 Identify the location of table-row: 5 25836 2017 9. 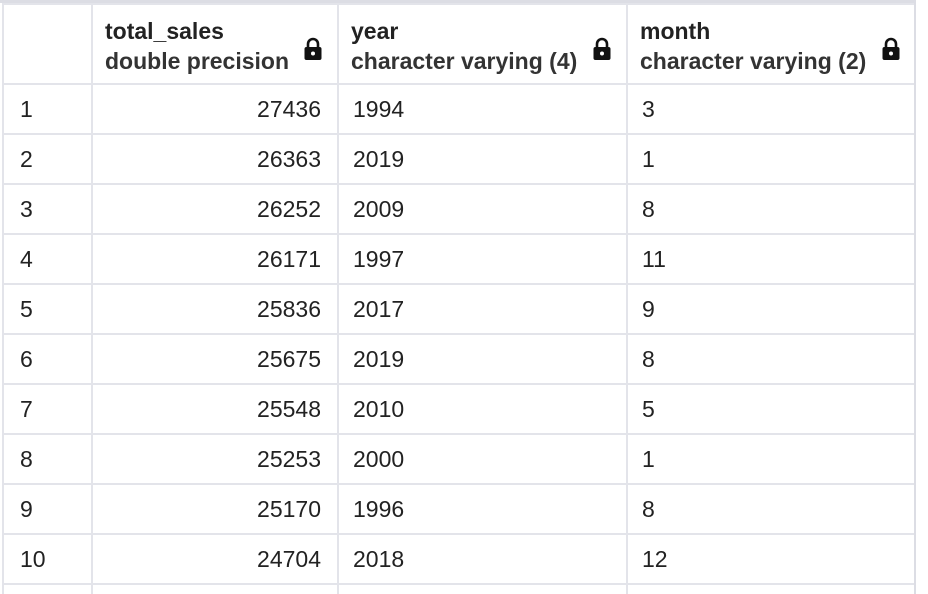
(459, 309).